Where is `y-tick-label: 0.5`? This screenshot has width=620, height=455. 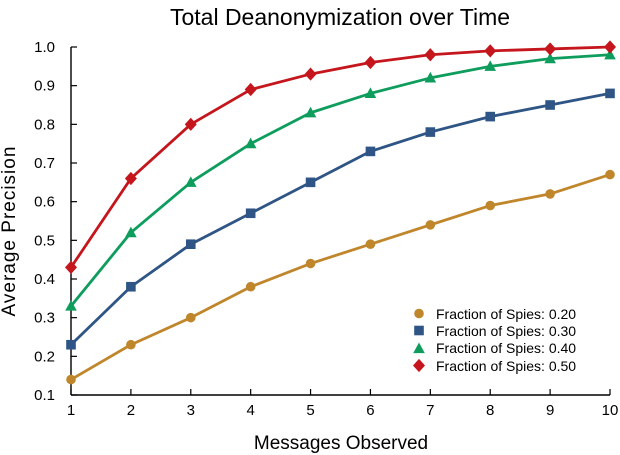
y-tick-label: 0.5 is located at coordinates (44, 240).